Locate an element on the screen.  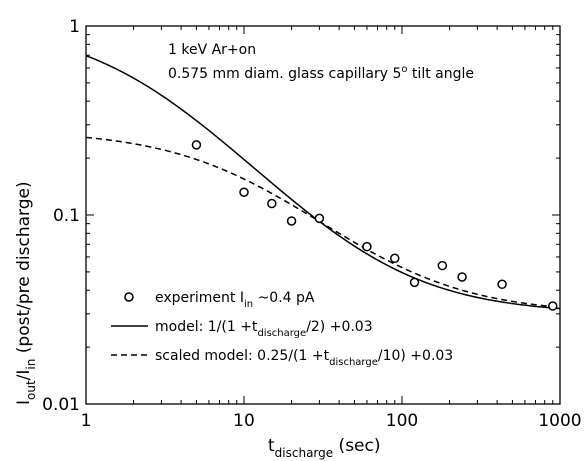
x-tick-label: 1 is located at coordinates (86, 421).